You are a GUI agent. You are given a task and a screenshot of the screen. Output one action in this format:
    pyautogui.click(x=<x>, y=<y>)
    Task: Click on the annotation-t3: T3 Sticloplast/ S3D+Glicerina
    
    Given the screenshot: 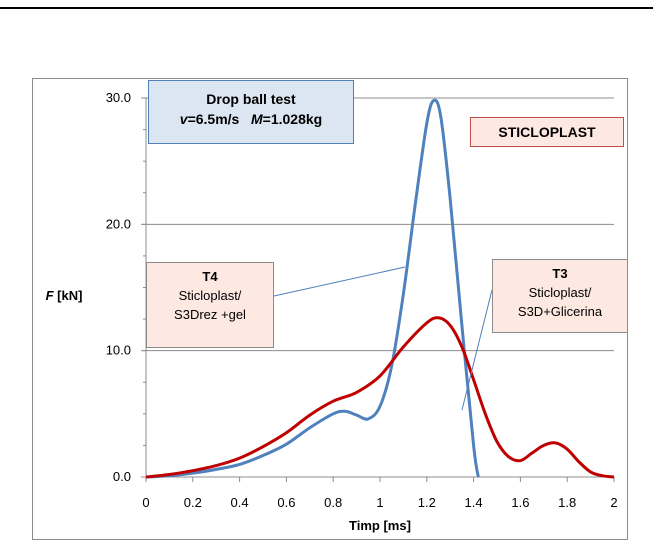 What is the action you would take?
    pyautogui.click(x=560, y=296)
    